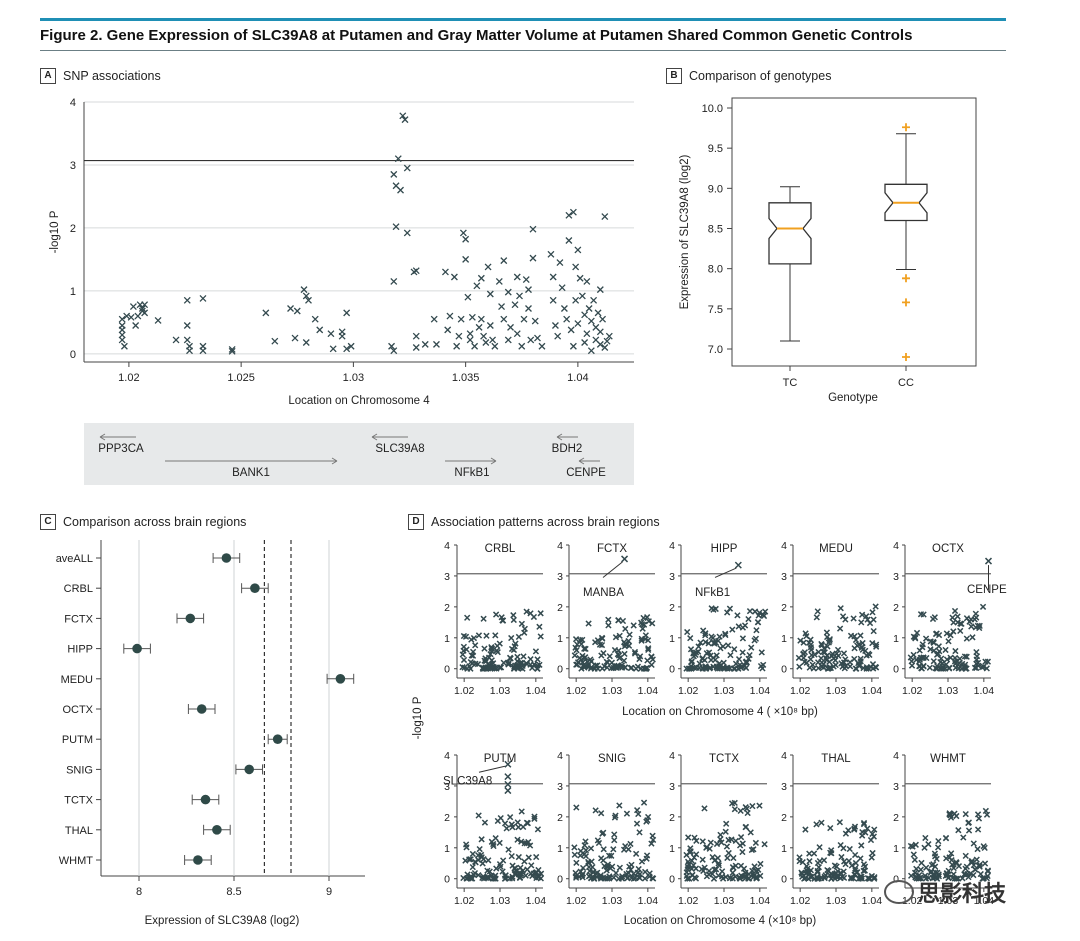  What do you see at coordinates (536, 691) in the screenshot?
I see `d-xtick-label: 1.04` at bounding box center [536, 691].